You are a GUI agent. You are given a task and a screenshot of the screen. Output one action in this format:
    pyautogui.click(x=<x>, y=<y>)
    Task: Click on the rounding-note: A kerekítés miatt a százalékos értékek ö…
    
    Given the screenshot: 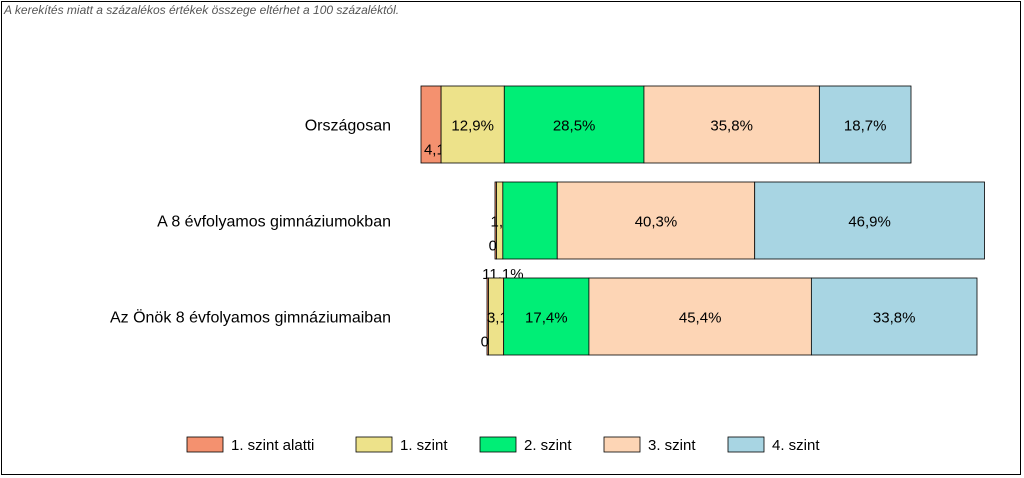 What is the action you would take?
    pyautogui.click(x=202, y=10)
    